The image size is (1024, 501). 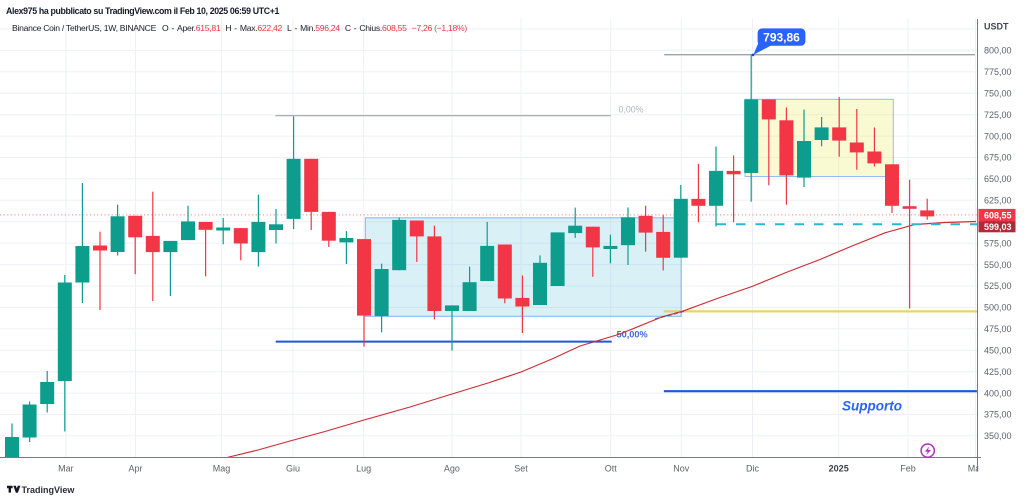 What do you see at coordinates (611, 469) in the screenshot?
I see `svg-text: Ott` at bounding box center [611, 469].